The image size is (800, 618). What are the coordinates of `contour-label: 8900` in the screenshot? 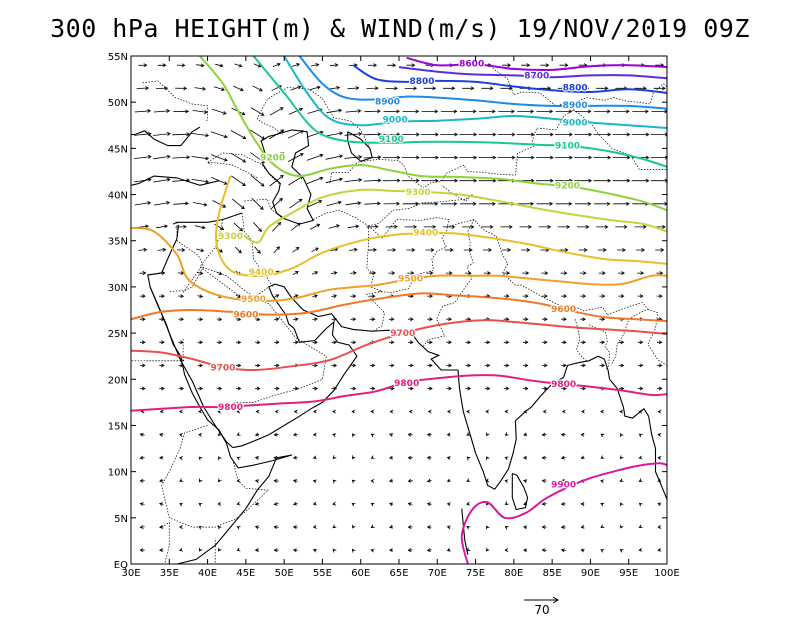 It's located at (575, 106).